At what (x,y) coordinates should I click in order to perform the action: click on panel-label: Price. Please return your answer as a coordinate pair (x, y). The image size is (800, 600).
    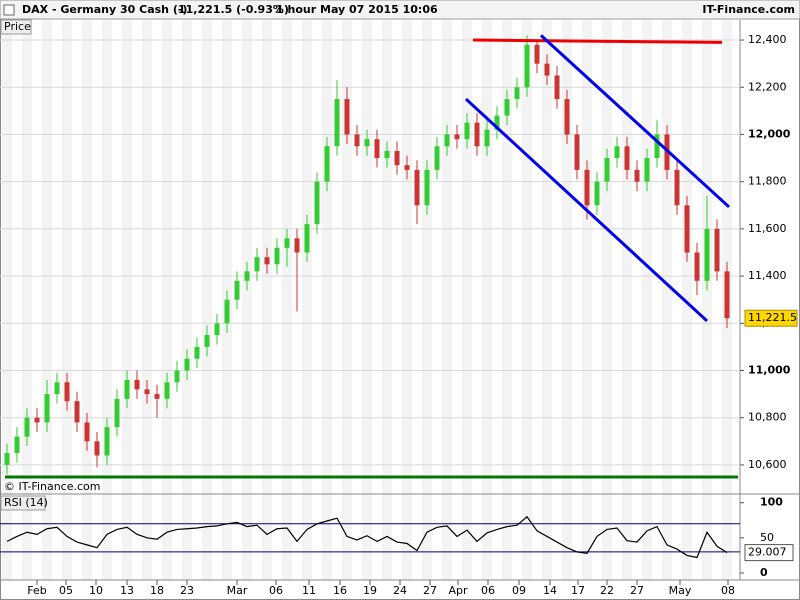
    Looking at the image, I should click on (17, 26).